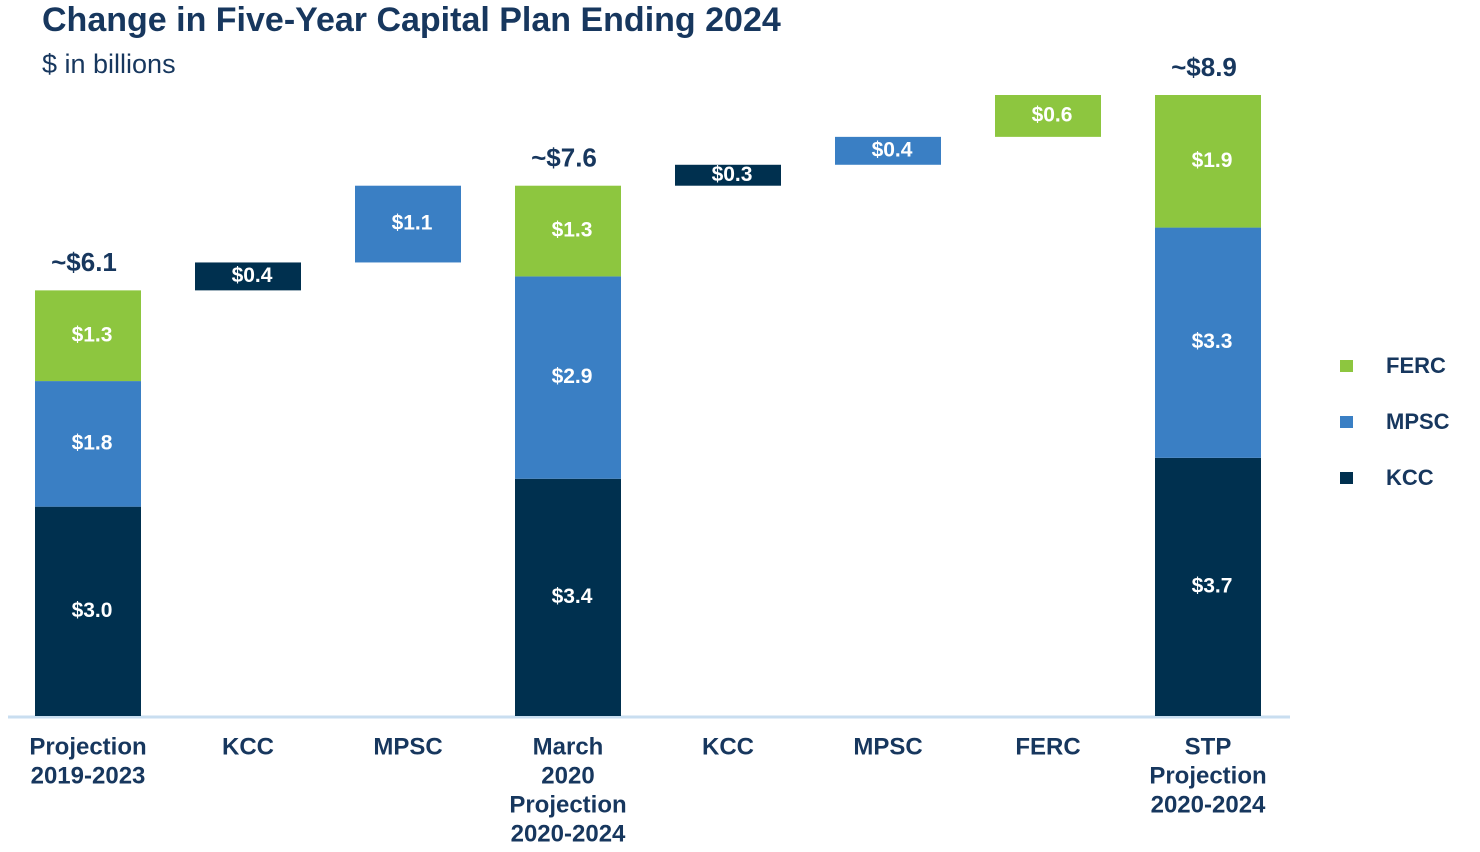 The height and width of the screenshot is (852, 1480). What do you see at coordinates (567, 775) in the screenshot?
I see `x-tick-label: 2020` at bounding box center [567, 775].